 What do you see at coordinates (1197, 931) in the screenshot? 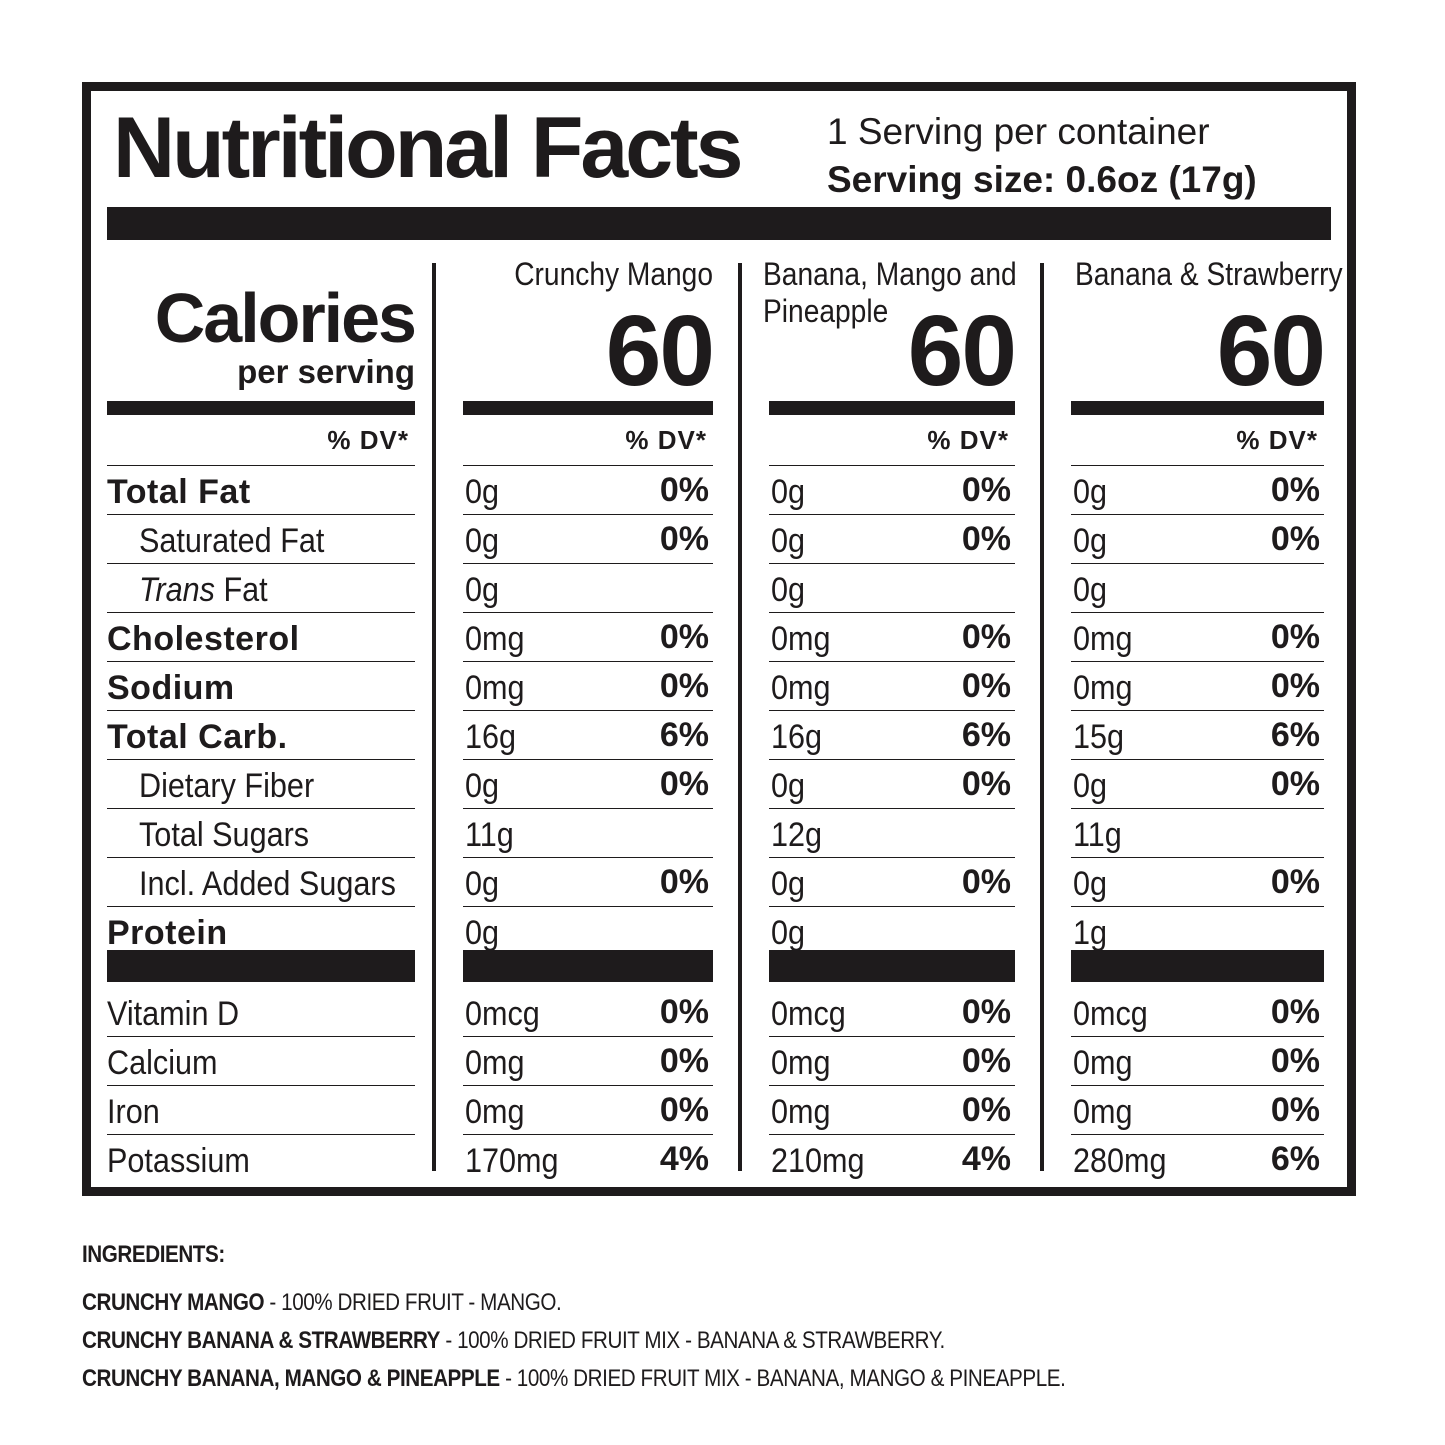
I see `nutrient-value-row: 1g` at bounding box center [1197, 931].